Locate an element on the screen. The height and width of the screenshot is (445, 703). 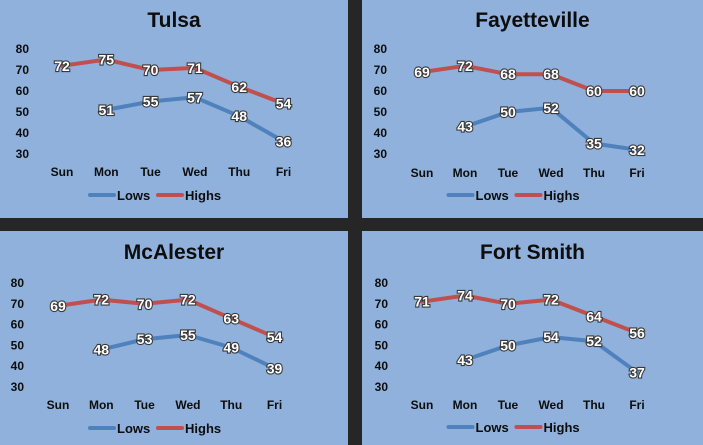
data-label-highs: 63 is located at coordinates (231, 318).